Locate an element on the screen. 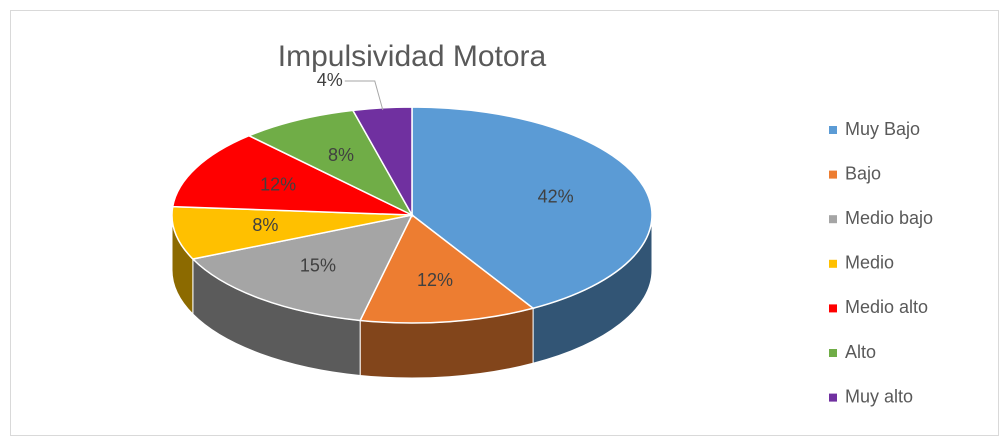 The width and height of the screenshot is (1000, 437). data-label: 4% is located at coordinates (330, 80).